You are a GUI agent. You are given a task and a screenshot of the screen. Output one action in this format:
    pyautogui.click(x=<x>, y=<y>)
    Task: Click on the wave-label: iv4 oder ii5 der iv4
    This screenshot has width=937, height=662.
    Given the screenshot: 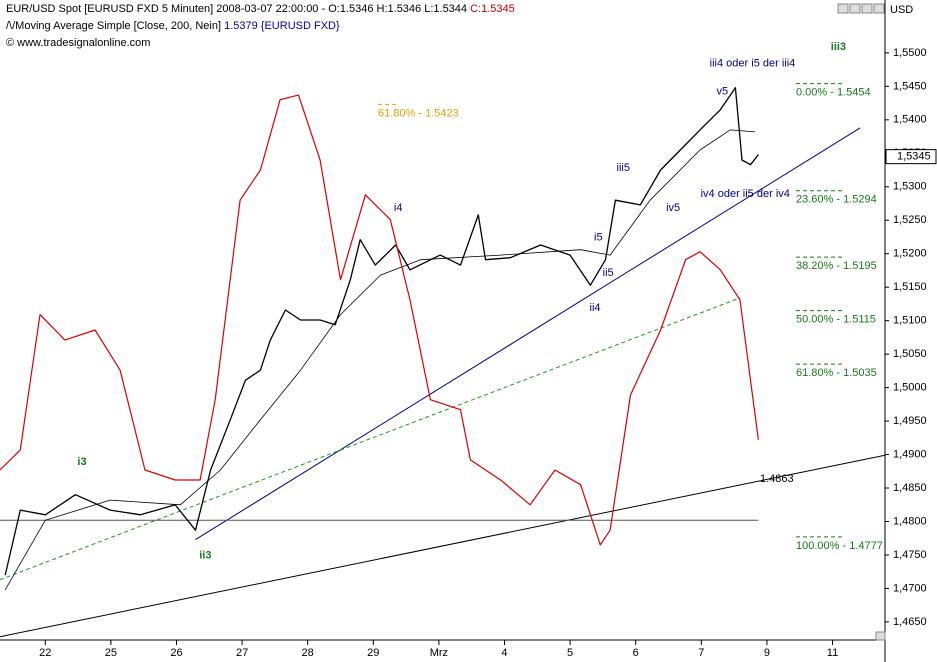 What is the action you would take?
    pyautogui.click(x=745, y=194)
    